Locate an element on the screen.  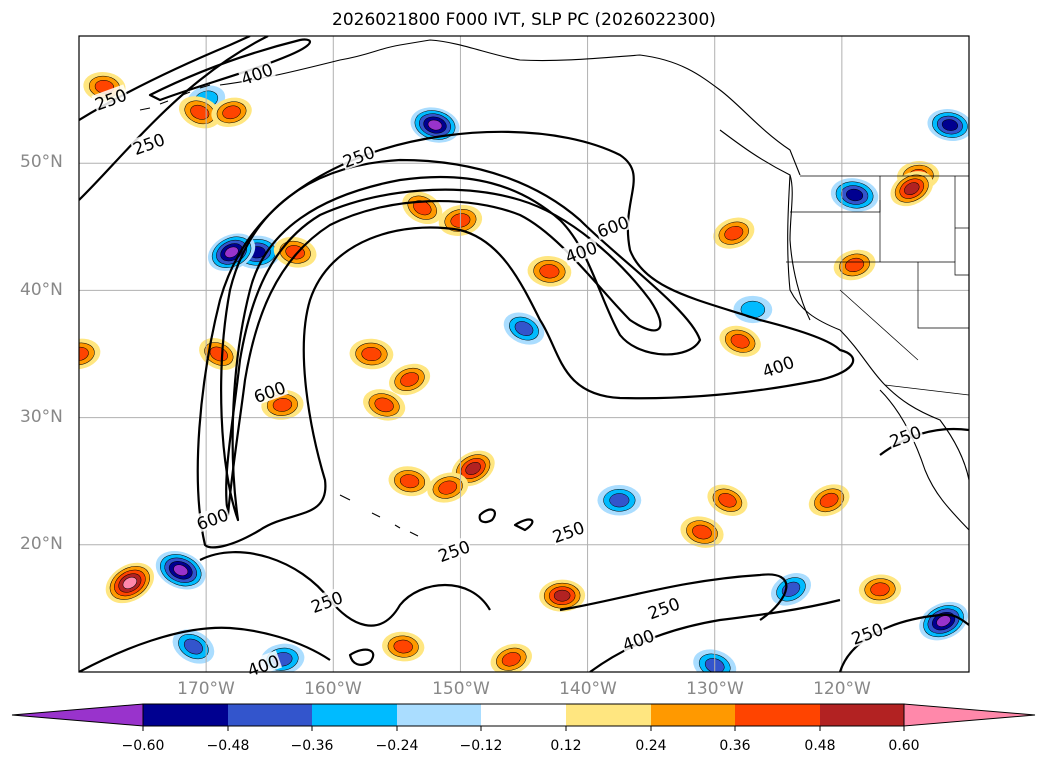
alaska-coast is located at coordinates (510, 107).